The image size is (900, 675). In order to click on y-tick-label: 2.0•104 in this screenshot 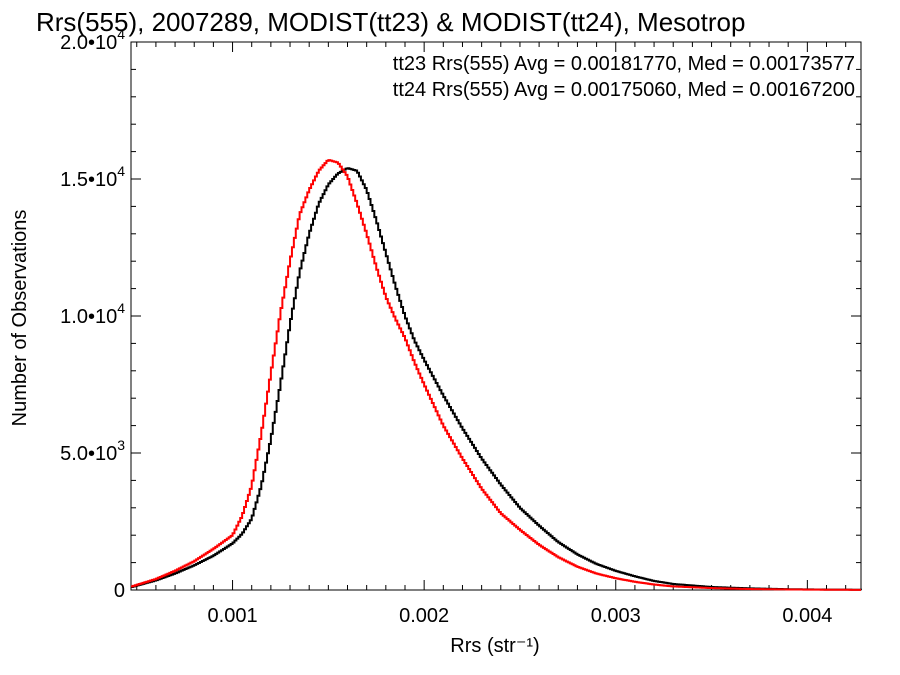, I will do `click(92, 40)`.